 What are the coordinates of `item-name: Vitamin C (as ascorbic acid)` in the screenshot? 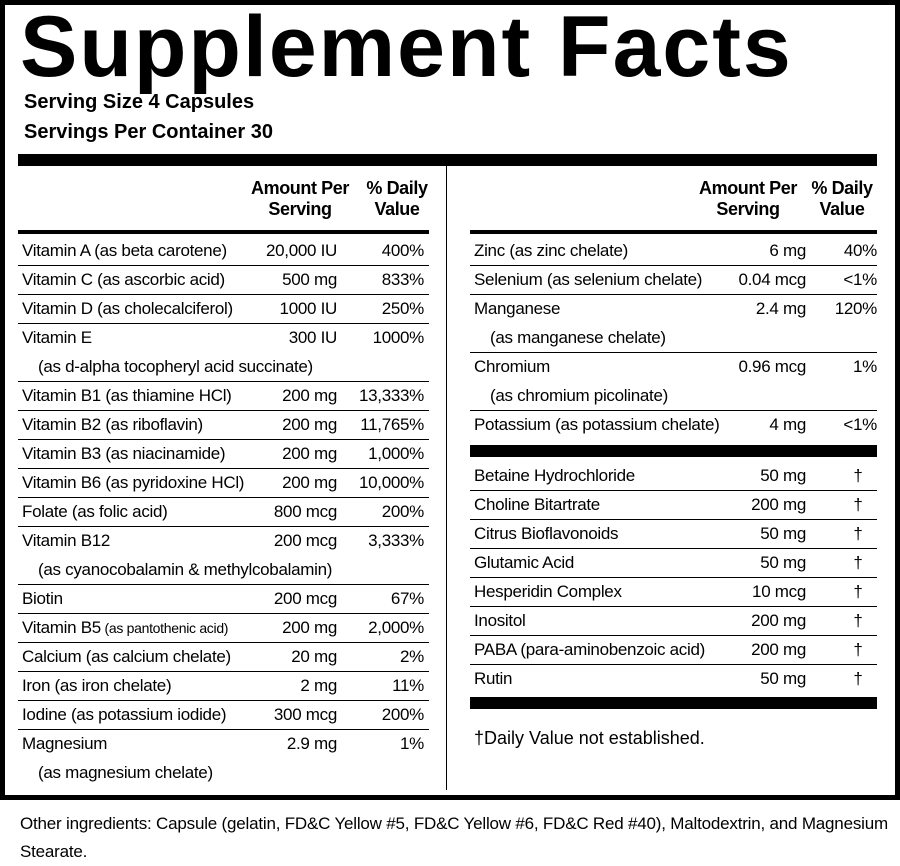 It's located at (123, 279).